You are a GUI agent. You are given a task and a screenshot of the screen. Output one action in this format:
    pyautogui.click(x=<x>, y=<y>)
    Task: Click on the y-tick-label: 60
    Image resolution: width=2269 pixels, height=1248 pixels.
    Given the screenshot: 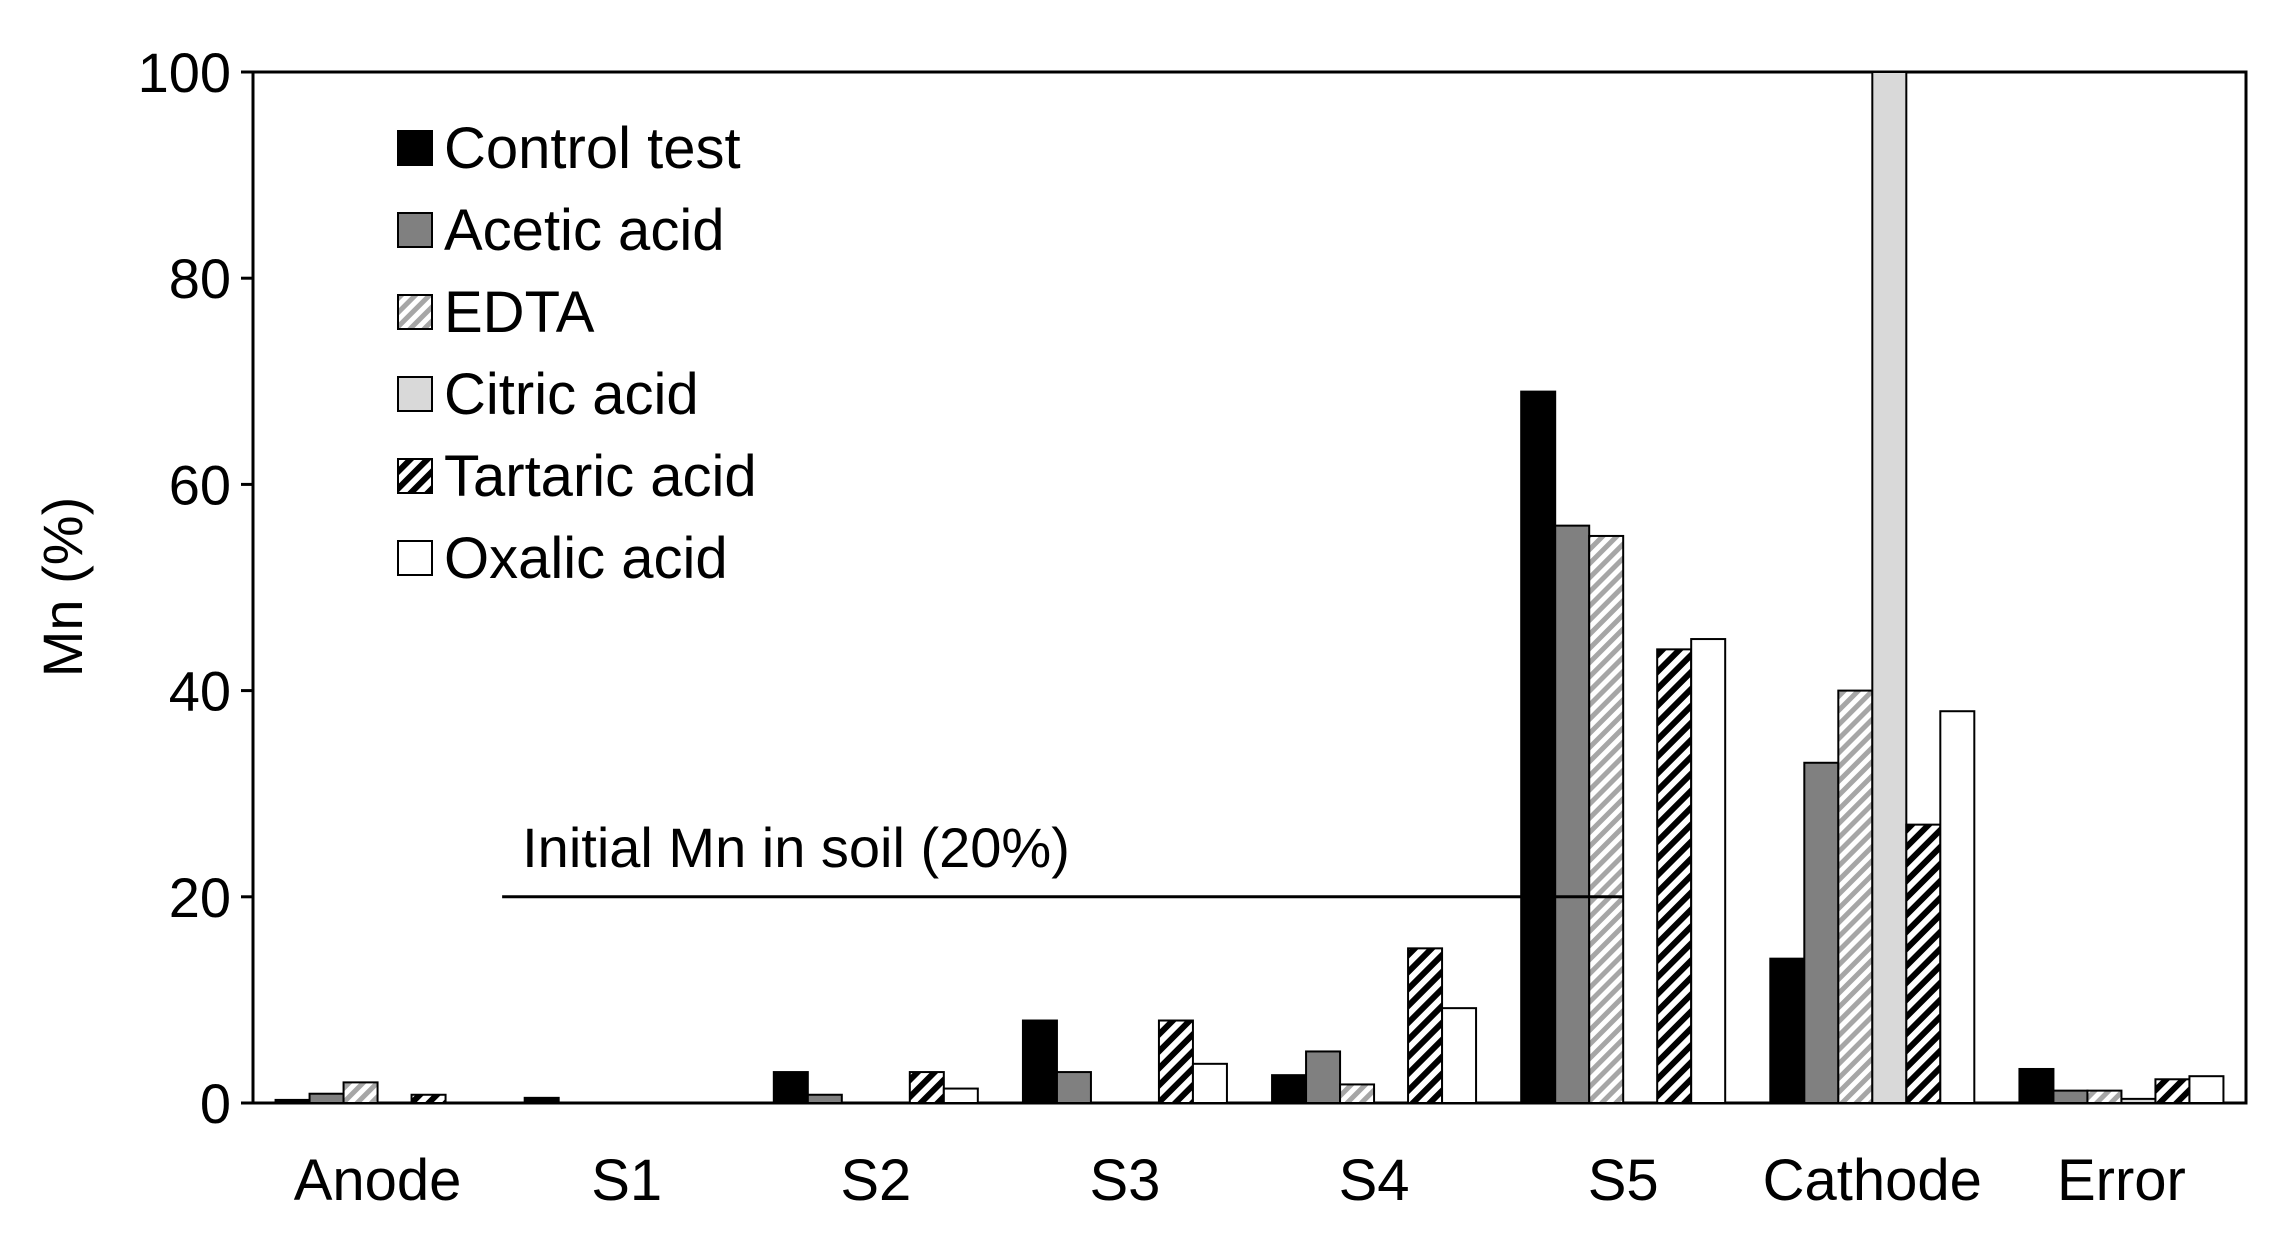 What is the action you would take?
    pyautogui.click(x=200, y=484)
    